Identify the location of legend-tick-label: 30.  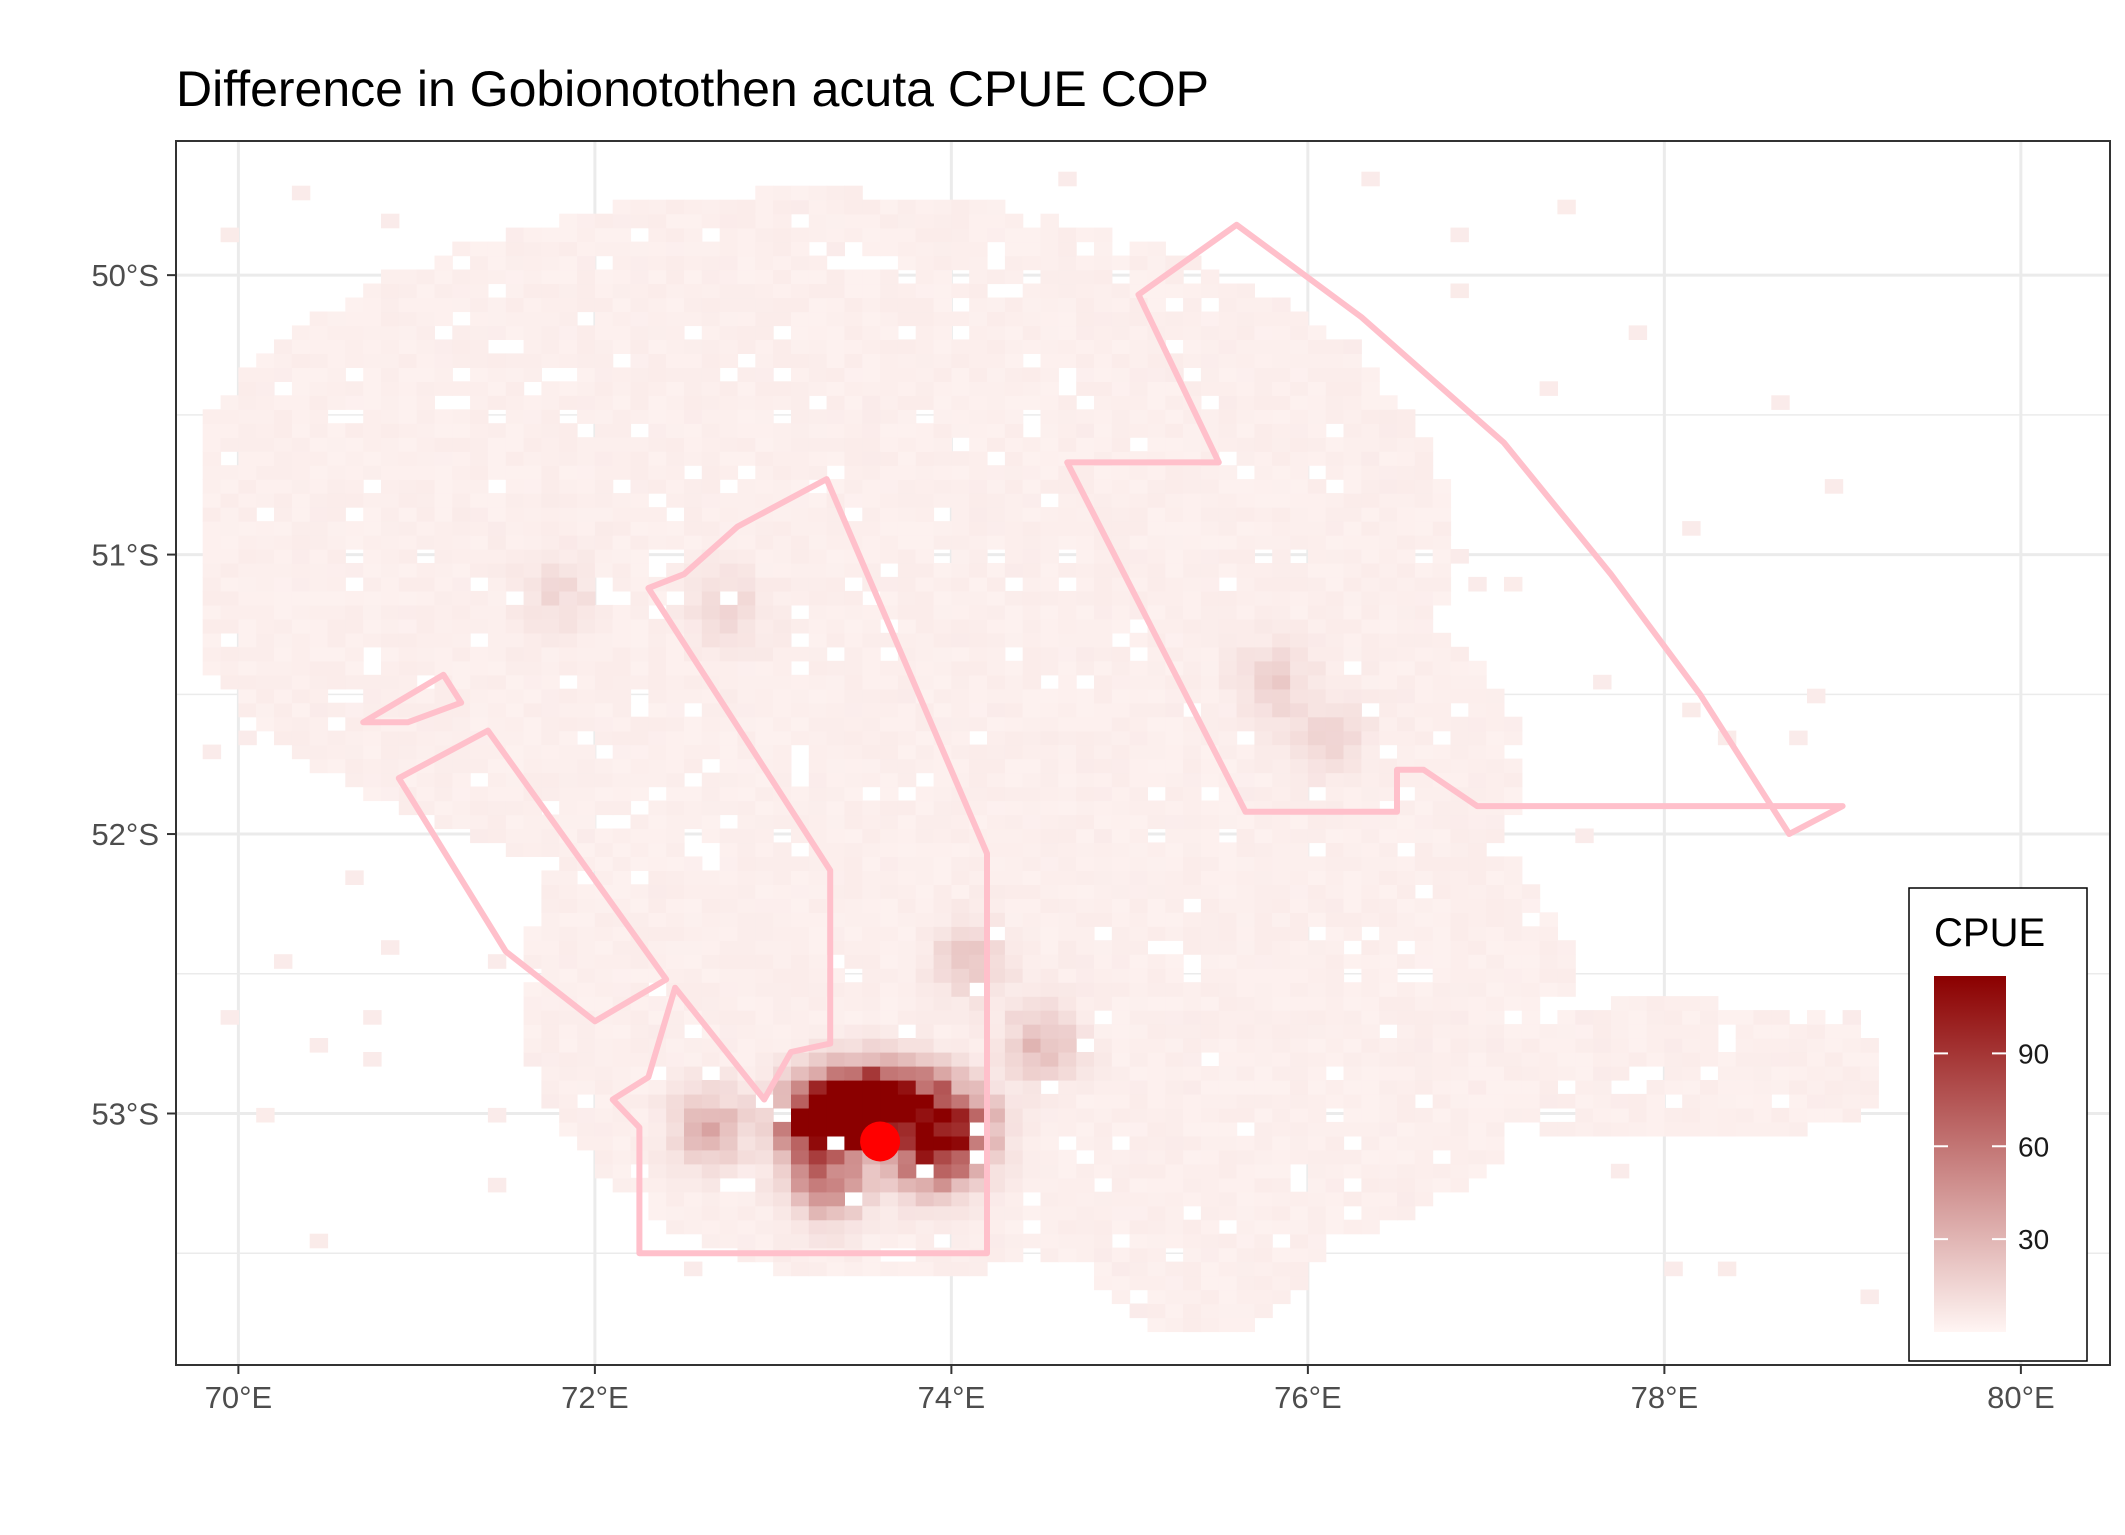
(2033, 1239).